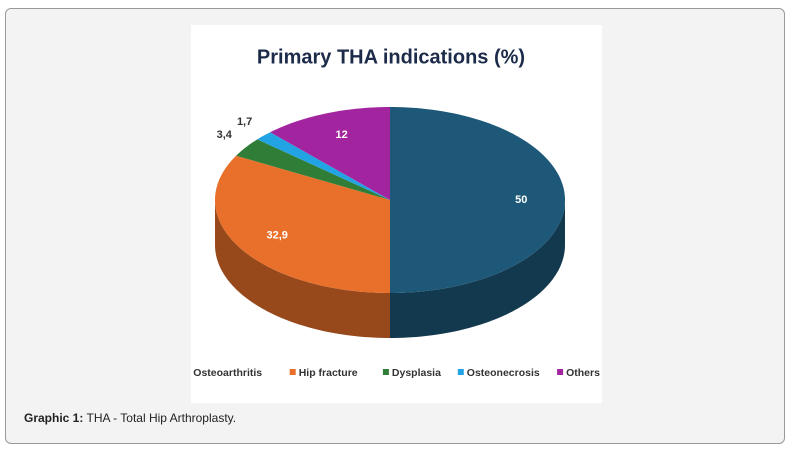  Describe the element at coordinates (503, 373) in the screenshot. I see `legend-label: Osteonecrosis` at that location.